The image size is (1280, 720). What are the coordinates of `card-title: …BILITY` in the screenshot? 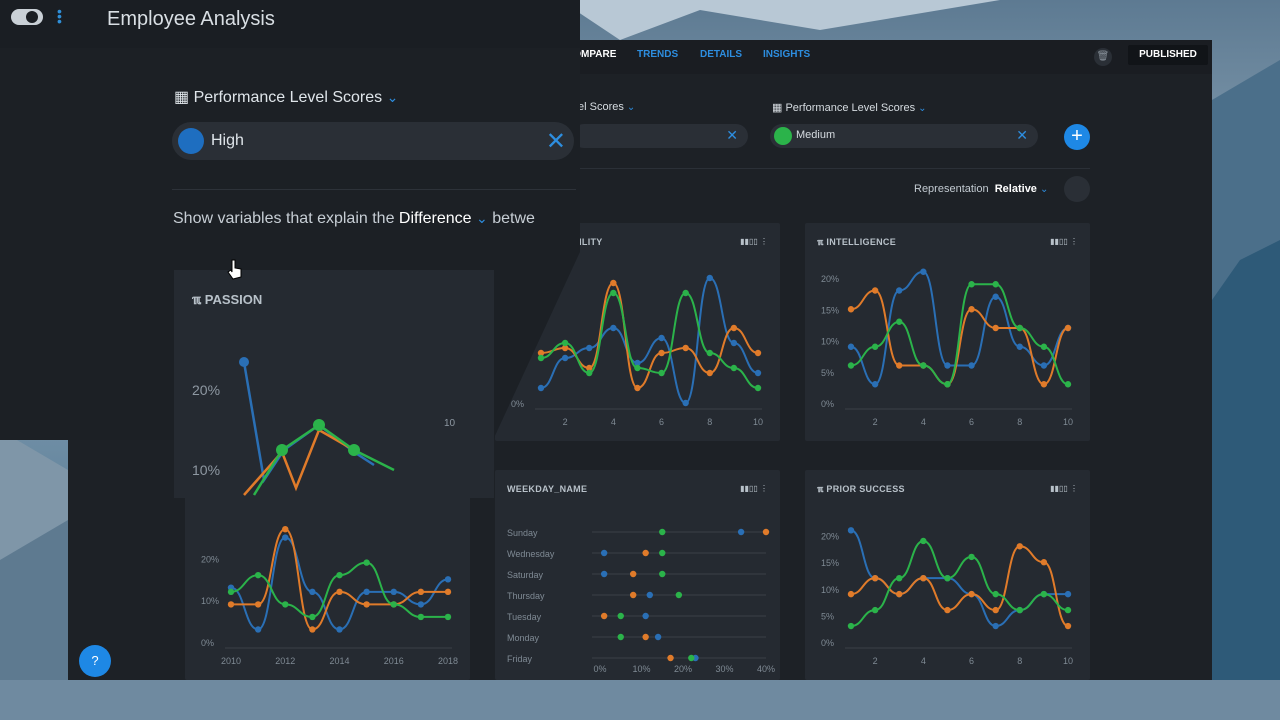 It's located at (583, 242).